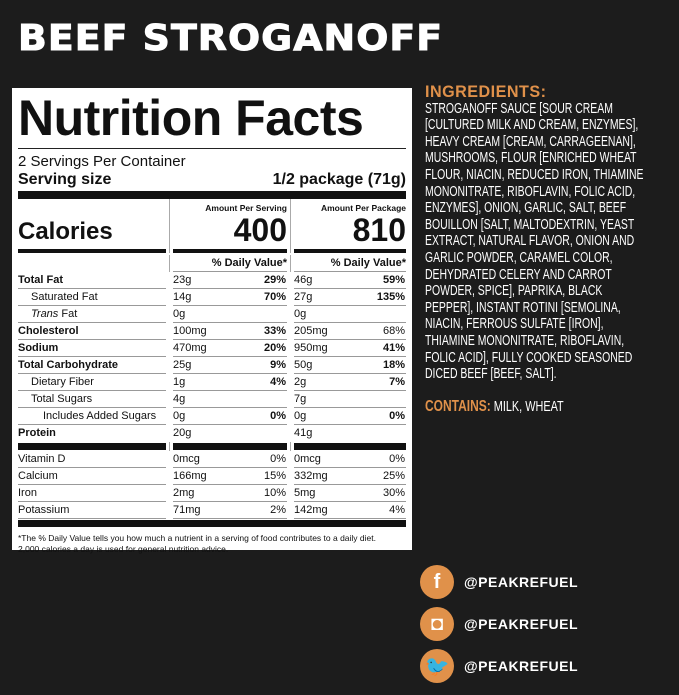  I want to click on social-link: 🐦 @PEAKREFUEL, so click(499, 666).